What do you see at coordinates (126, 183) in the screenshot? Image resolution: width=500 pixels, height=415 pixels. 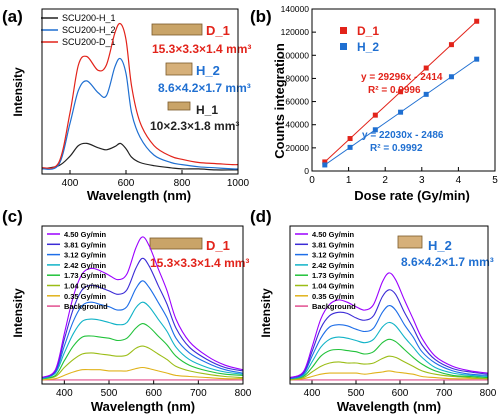 I see `x-tick-label-a-1: 600` at bounding box center [126, 183].